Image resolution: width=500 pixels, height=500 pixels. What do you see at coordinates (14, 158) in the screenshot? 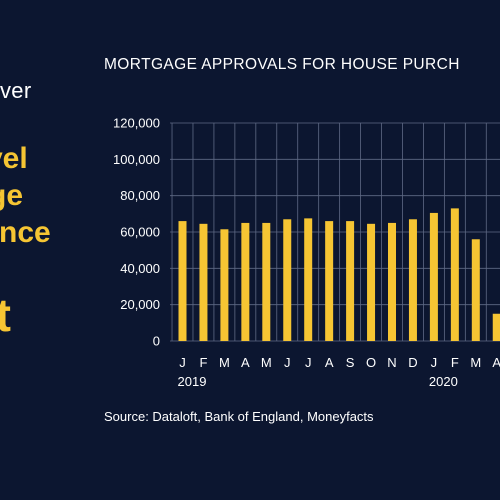
I see `headline-line-1: vel` at bounding box center [14, 158].